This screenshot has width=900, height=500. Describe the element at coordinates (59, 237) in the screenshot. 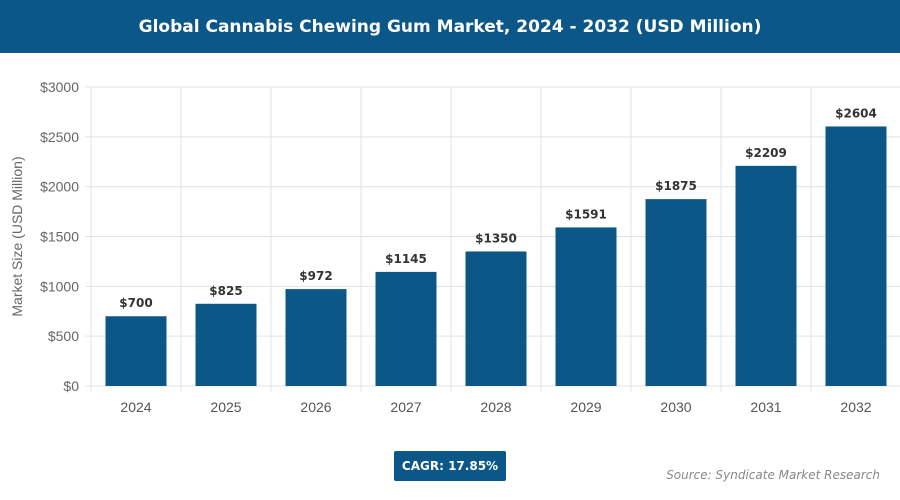

I see `y-tick-label: $1500` at that location.